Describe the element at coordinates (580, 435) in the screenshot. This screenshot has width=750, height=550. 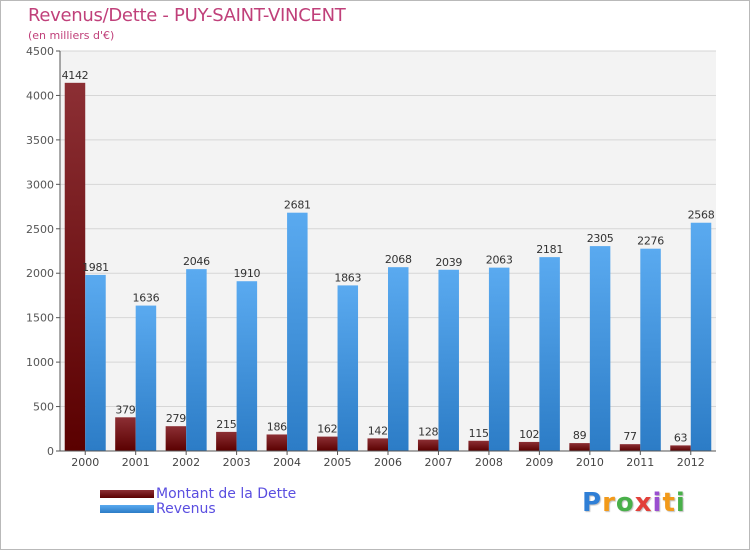
I see `data-label-dette: 89` at that location.